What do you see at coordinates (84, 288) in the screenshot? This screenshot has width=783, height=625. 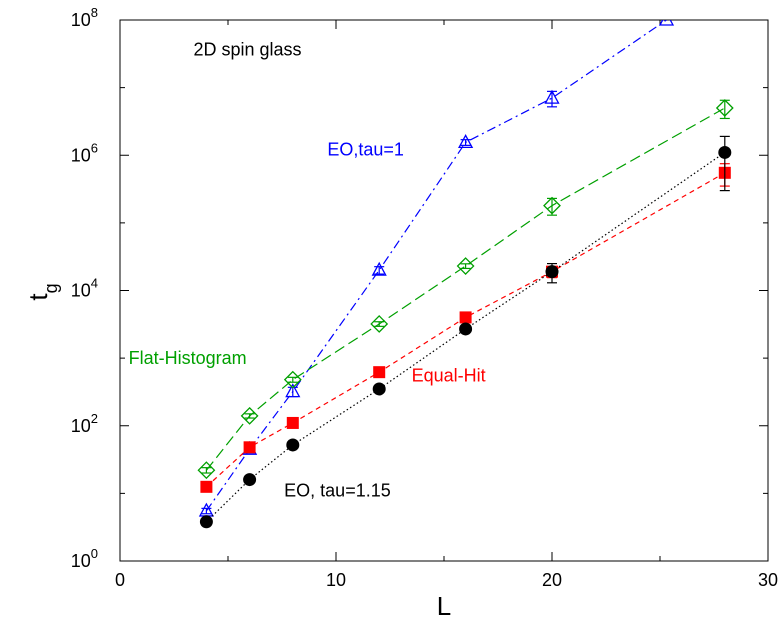 I see `y-tick-label: 10⁴` at bounding box center [84, 288].